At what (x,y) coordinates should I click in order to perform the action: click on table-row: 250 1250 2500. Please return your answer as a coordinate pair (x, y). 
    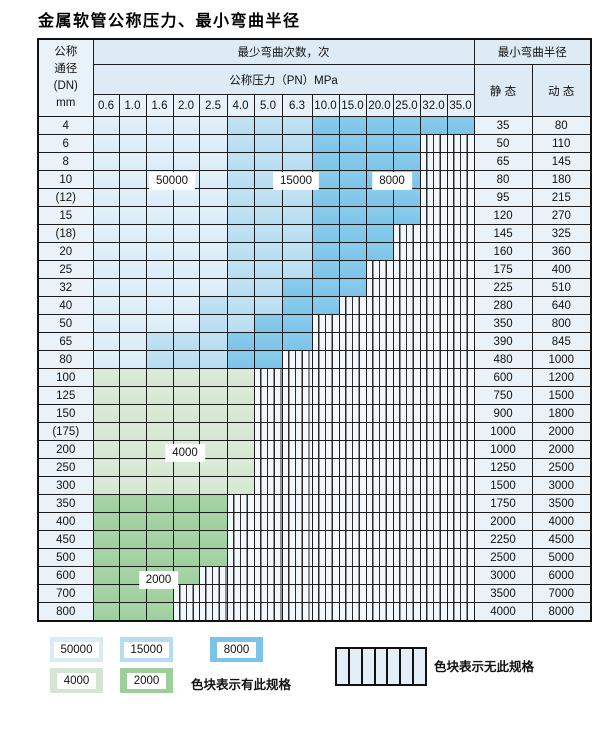
    Looking at the image, I should click on (314, 467).